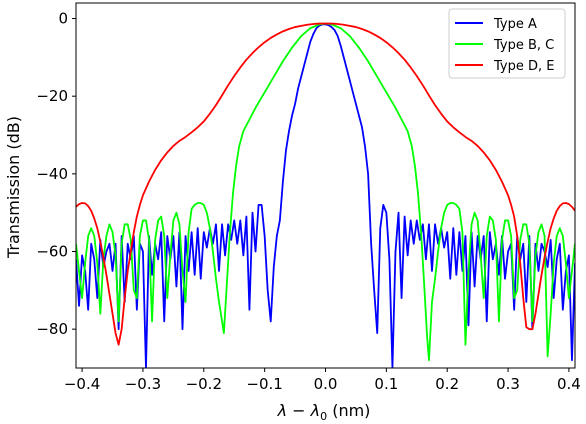 The height and width of the screenshot is (424, 586). What do you see at coordinates (143, 384) in the screenshot?
I see `x-tick-label: −0.3` at bounding box center [143, 384].